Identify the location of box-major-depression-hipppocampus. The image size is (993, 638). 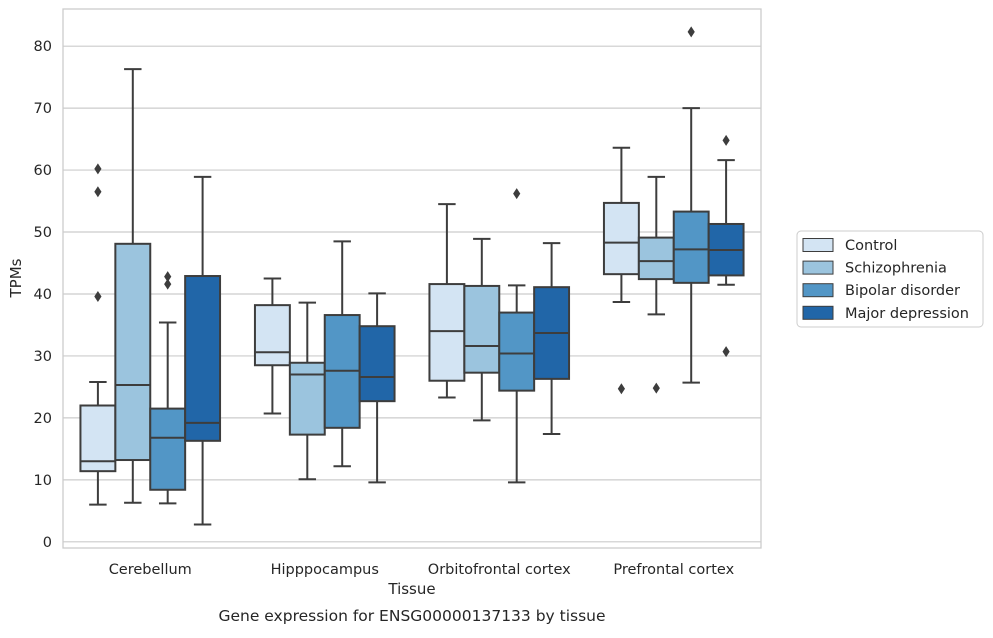
(377, 388).